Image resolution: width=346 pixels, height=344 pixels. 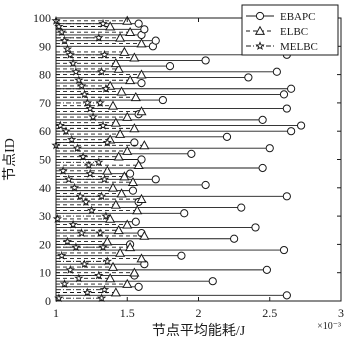 I want to click on x-axis-label: 节点平均能耗/J, so click(x=199, y=331).